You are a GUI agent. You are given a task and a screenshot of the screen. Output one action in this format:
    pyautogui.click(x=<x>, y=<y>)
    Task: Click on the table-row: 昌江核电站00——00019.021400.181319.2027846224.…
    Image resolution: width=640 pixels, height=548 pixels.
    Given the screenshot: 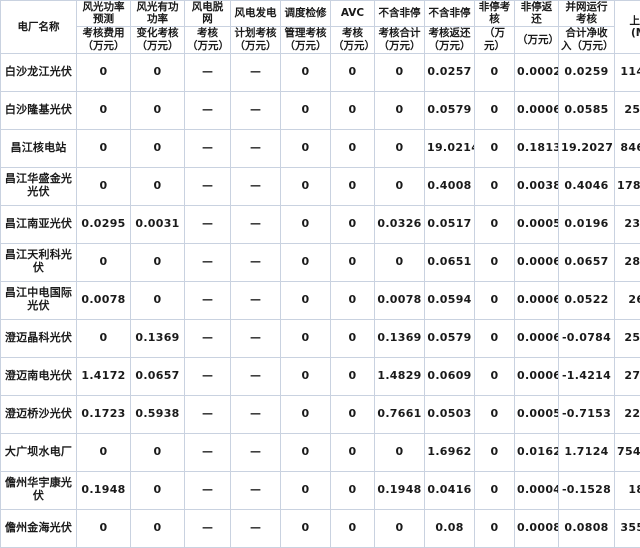 What is the action you would take?
    pyautogui.click(x=320, y=148)
    